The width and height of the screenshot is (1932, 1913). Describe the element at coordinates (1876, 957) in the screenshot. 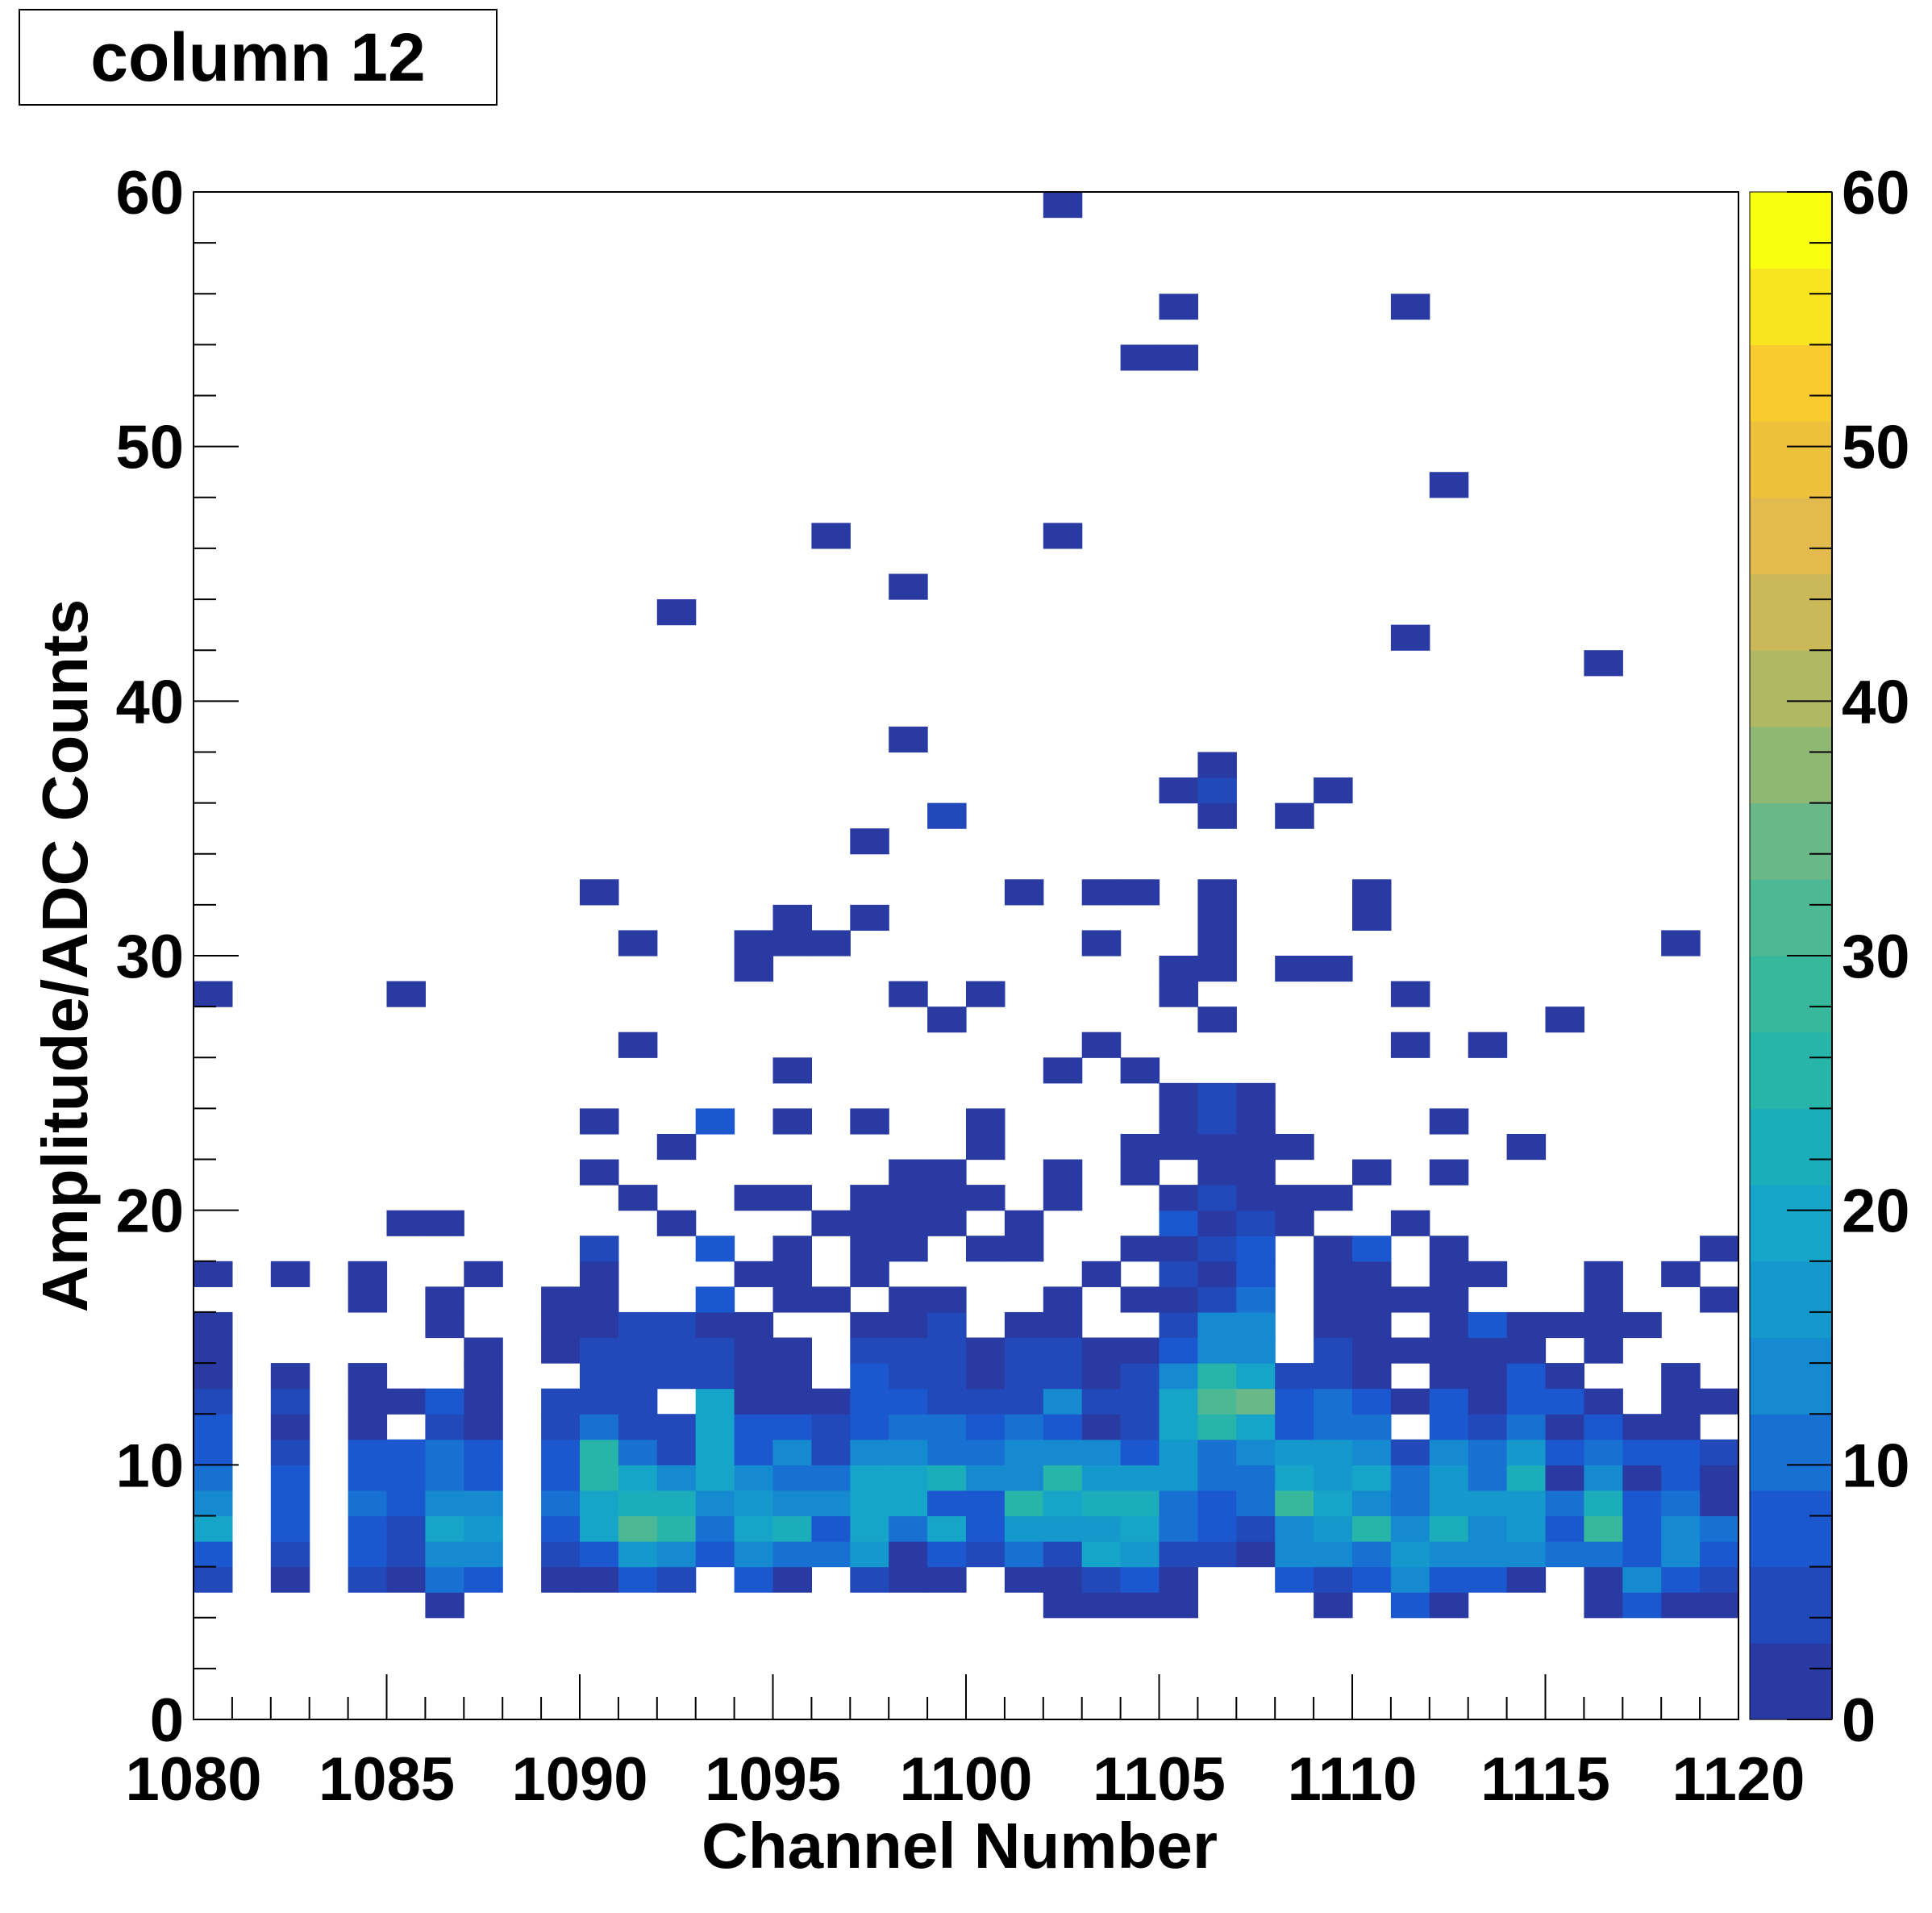

I see `z-tick-label: 30` at that location.